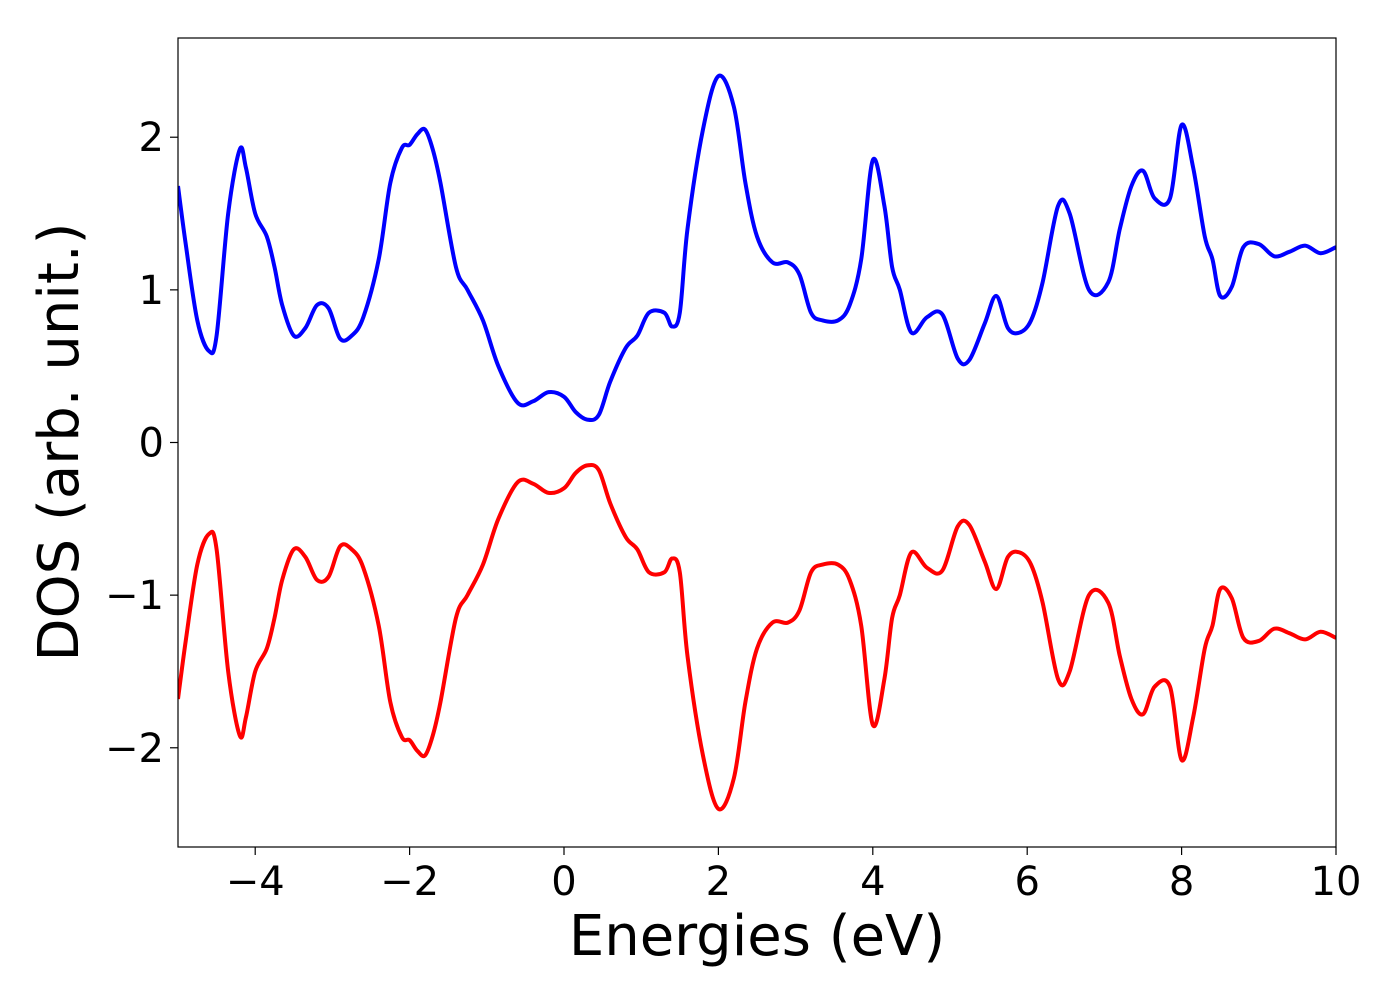  I want to click on x-tick-label: 10, so click(1336, 882).